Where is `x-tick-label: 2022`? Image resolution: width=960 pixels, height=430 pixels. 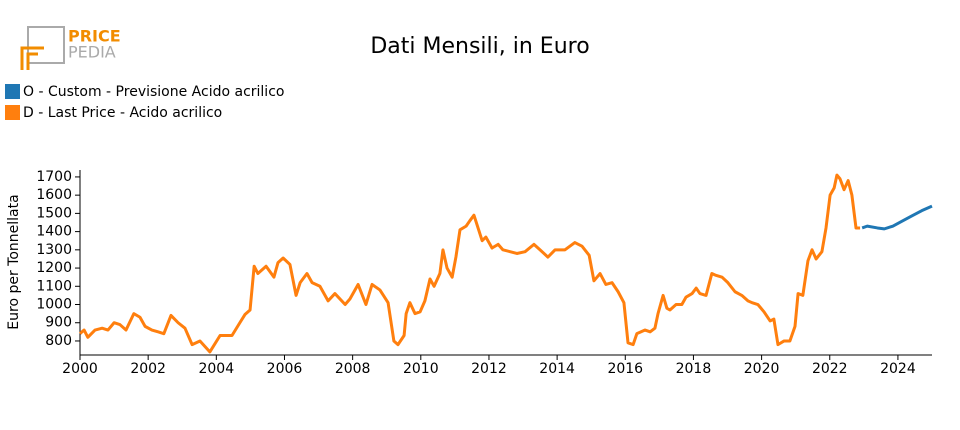 x-tick-label: 2022 is located at coordinates (830, 369).